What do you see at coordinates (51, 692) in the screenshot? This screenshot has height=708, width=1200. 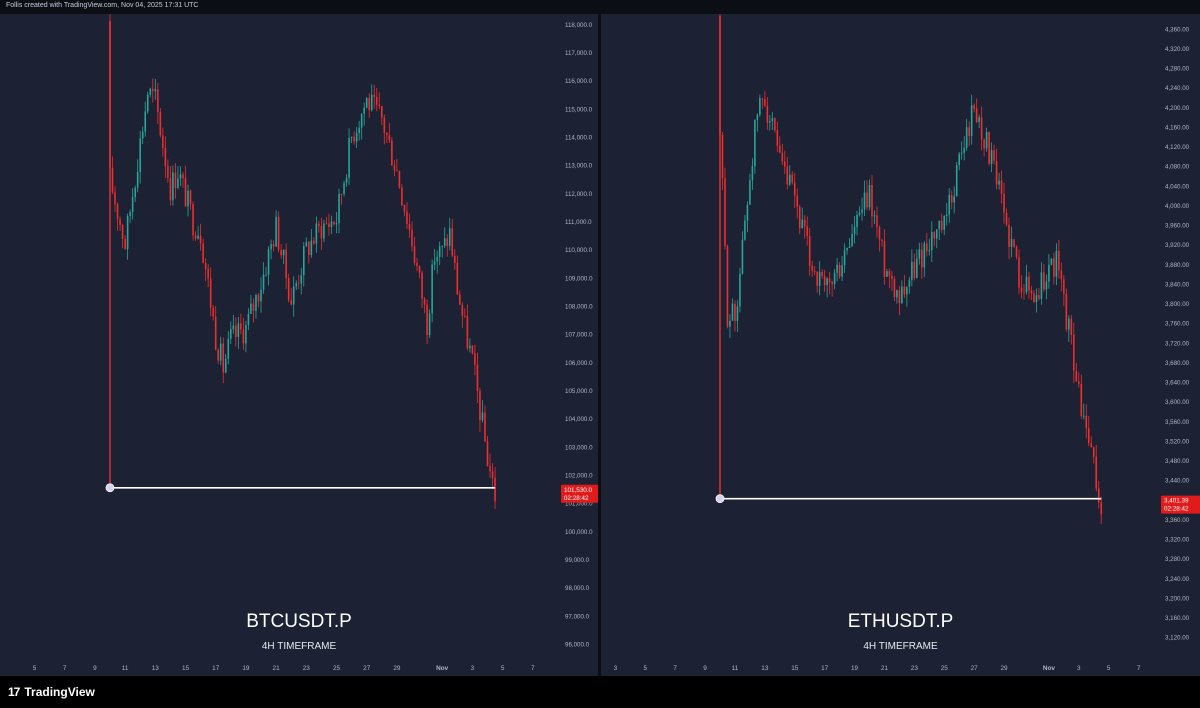 I see `tradingview-logo: 17 TradingView` at bounding box center [51, 692].